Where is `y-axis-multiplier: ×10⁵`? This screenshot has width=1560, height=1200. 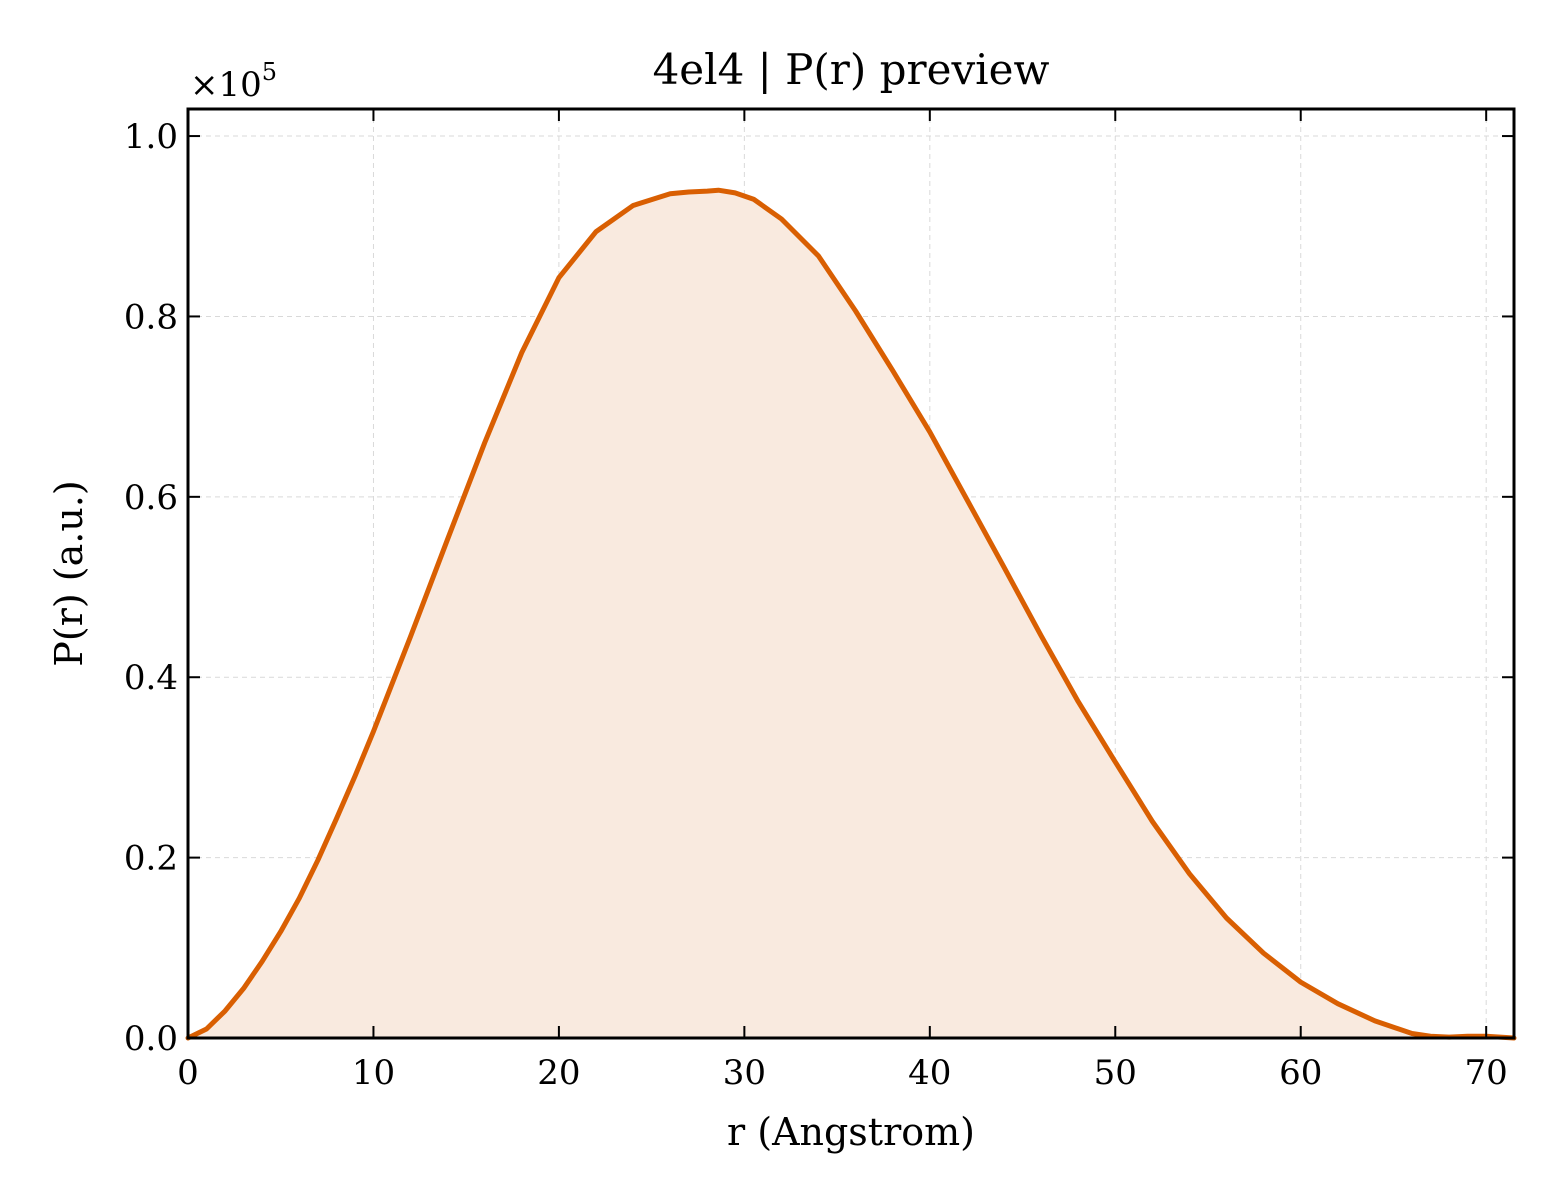
y-axis-multiplier: ×10⁵ is located at coordinates (233, 81).